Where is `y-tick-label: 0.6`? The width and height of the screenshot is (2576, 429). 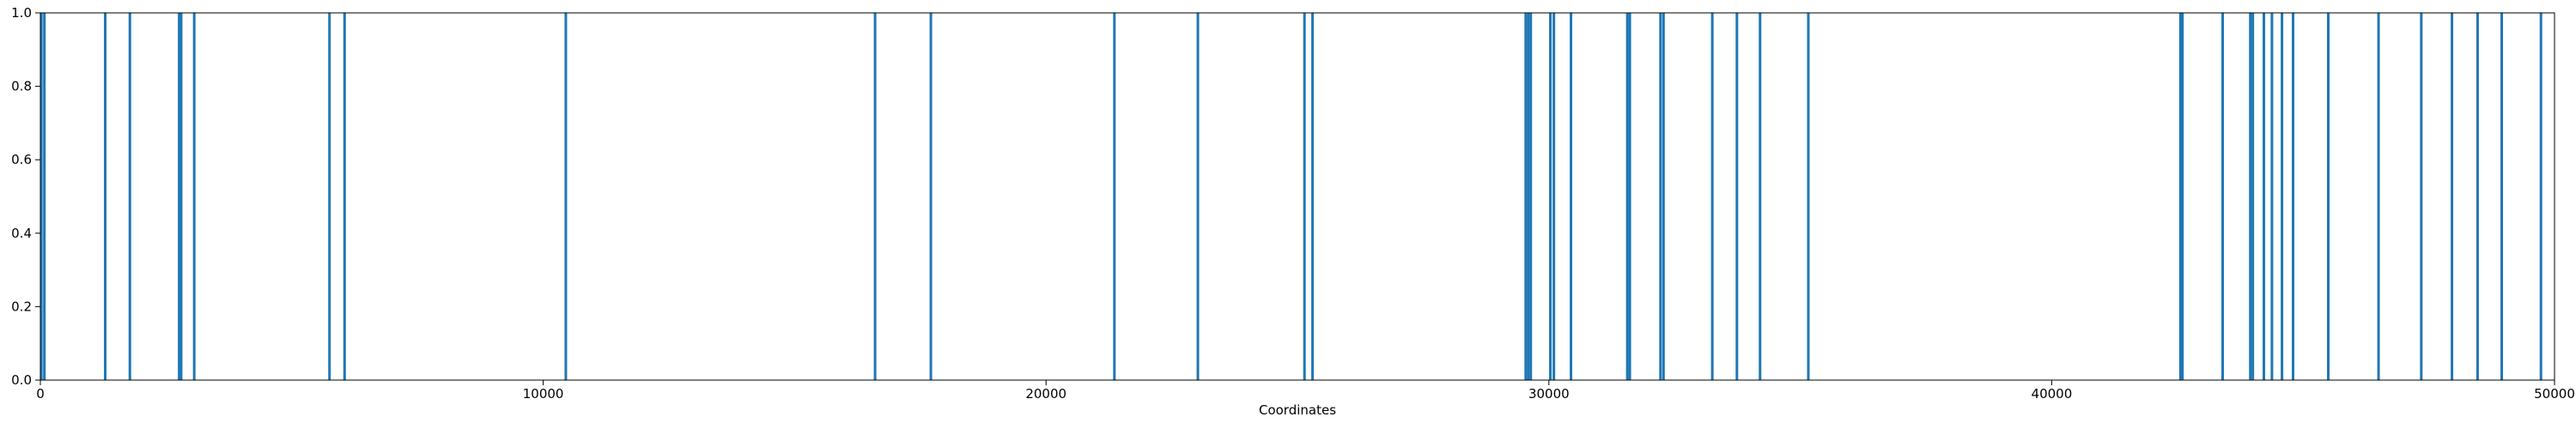 y-tick-label: 0.6 is located at coordinates (21, 159).